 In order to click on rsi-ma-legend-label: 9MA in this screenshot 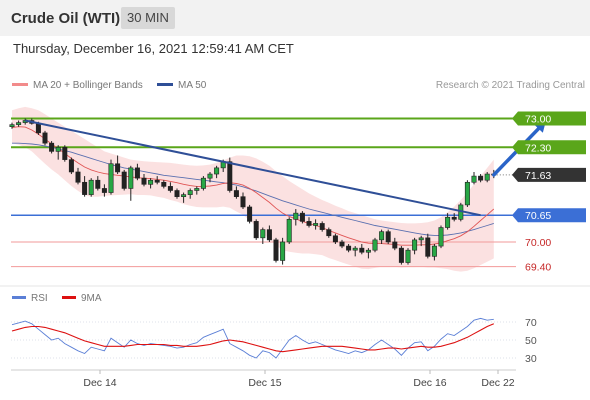, I will do `click(91, 298)`.